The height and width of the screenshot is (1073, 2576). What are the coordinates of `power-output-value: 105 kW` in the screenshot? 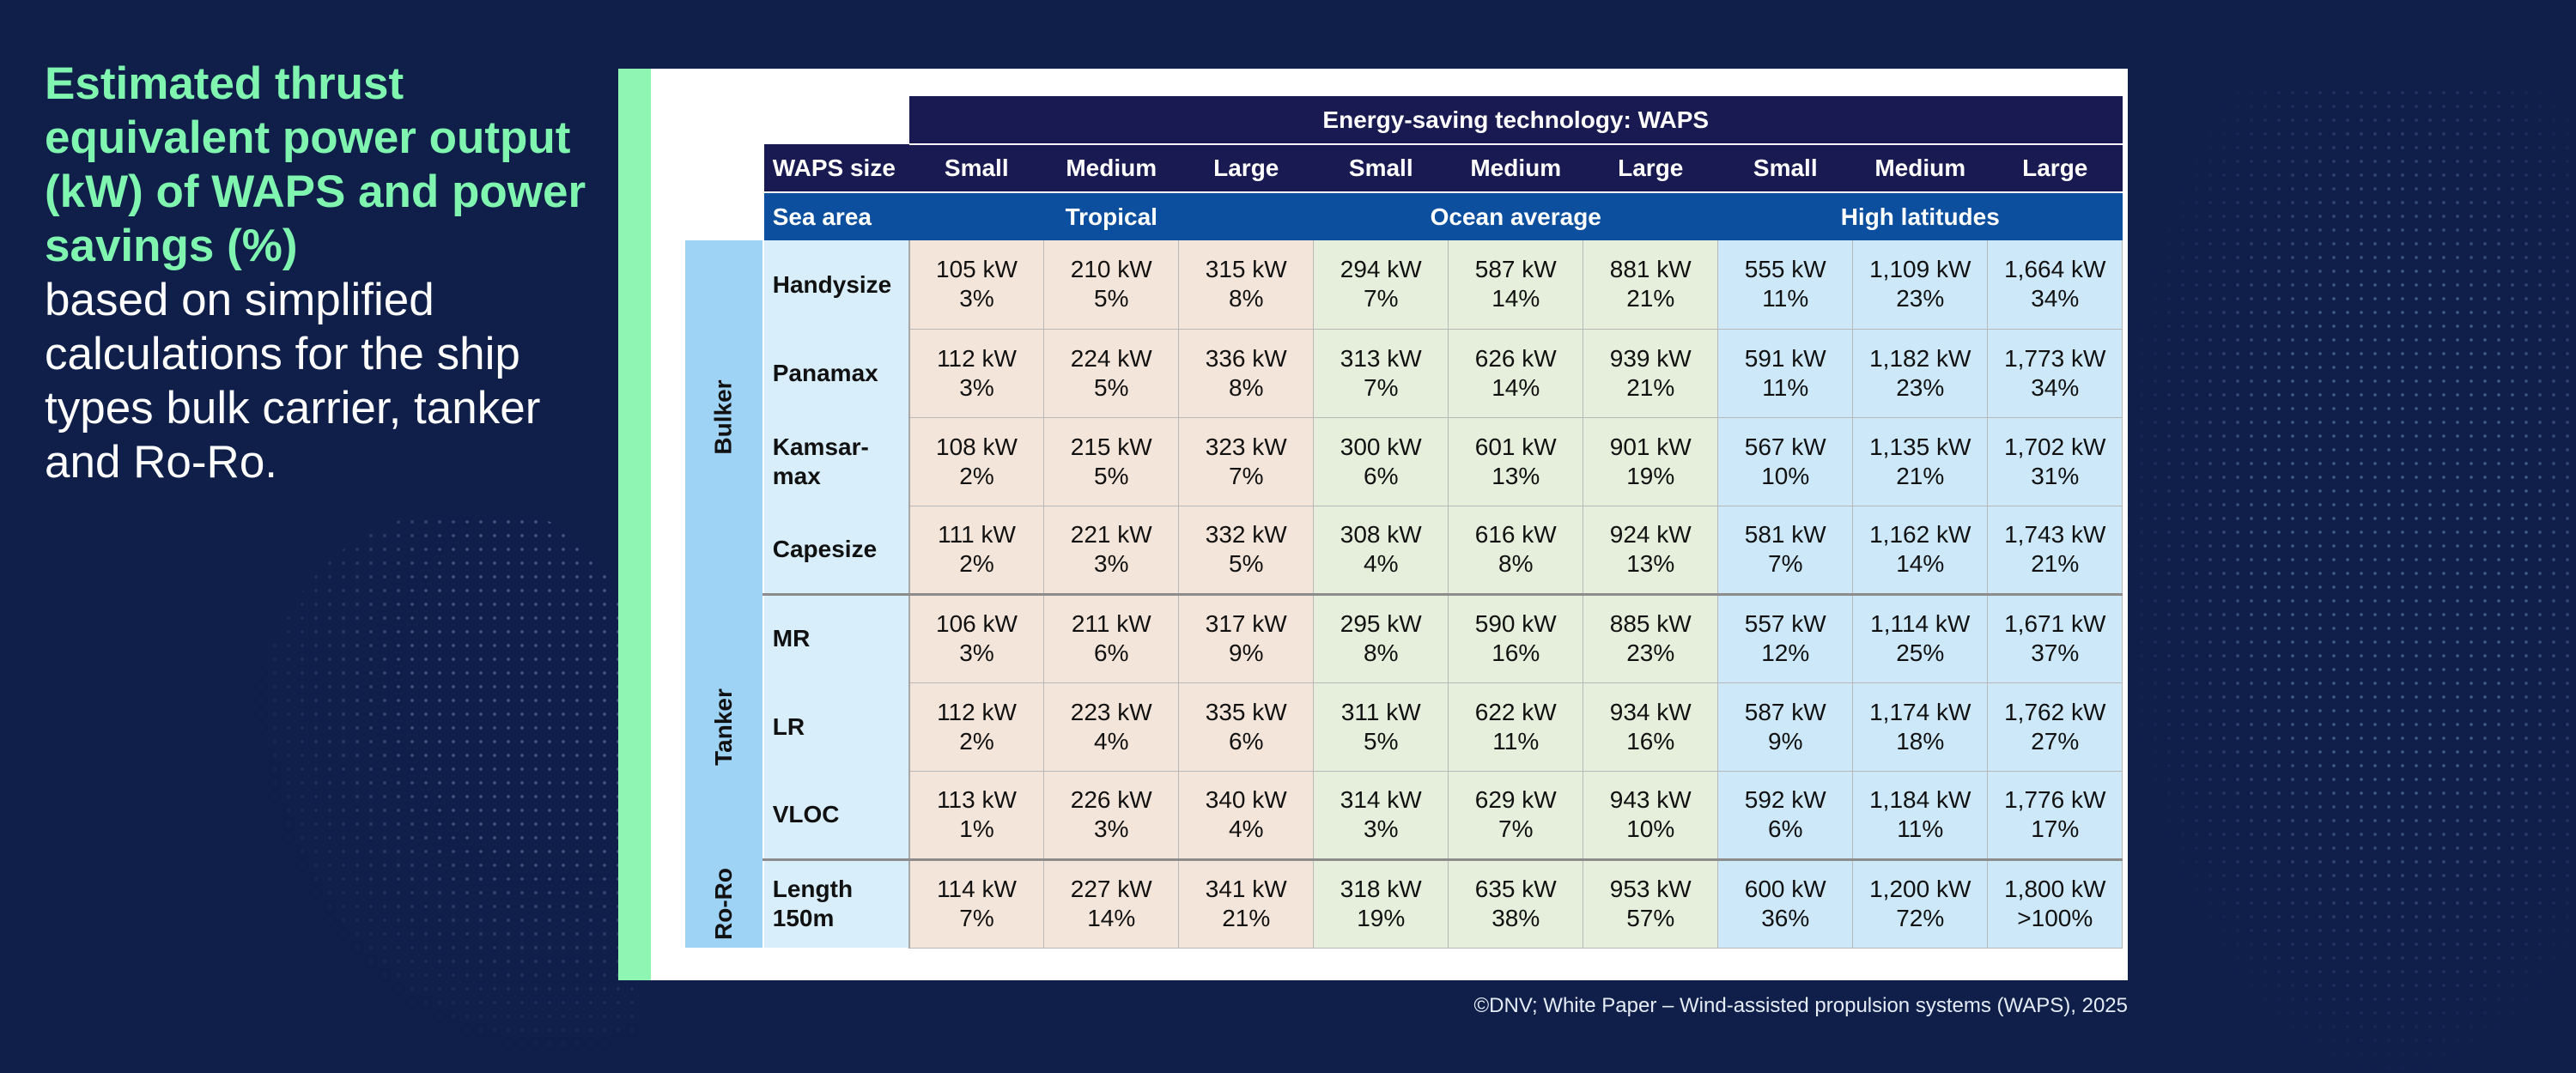 It's located at (977, 269).